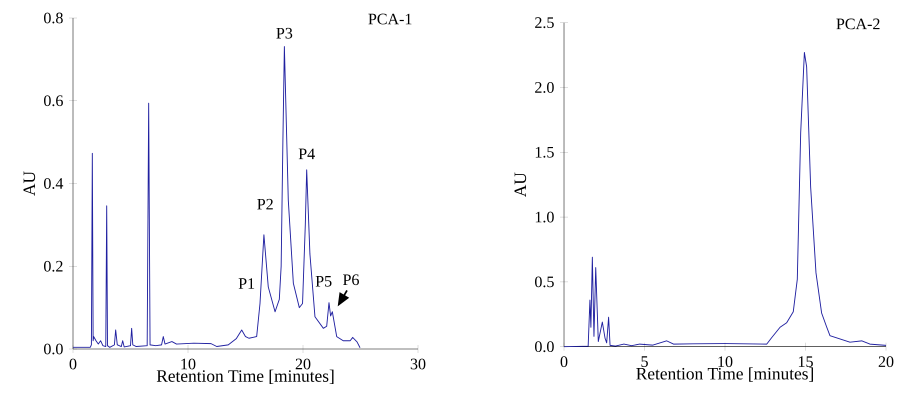 This screenshot has height=414, width=916. I want to click on annotation: P2, so click(265, 204).